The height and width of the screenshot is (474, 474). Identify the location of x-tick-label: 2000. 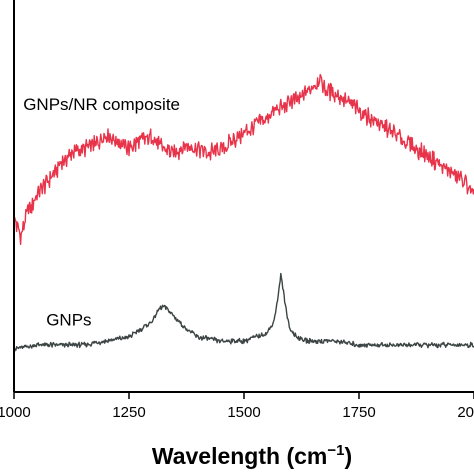
(465, 412).